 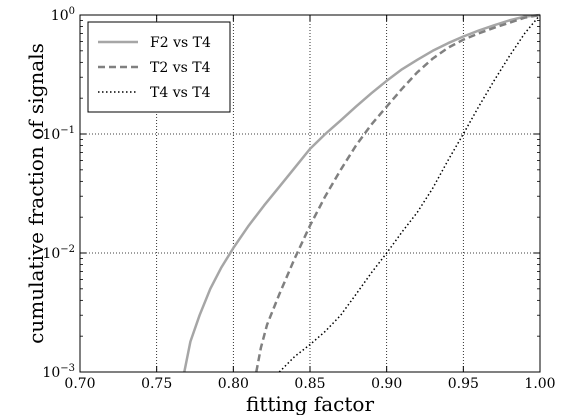 I want to click on x-tick-label: 1.00, so click(x=539, y=384).